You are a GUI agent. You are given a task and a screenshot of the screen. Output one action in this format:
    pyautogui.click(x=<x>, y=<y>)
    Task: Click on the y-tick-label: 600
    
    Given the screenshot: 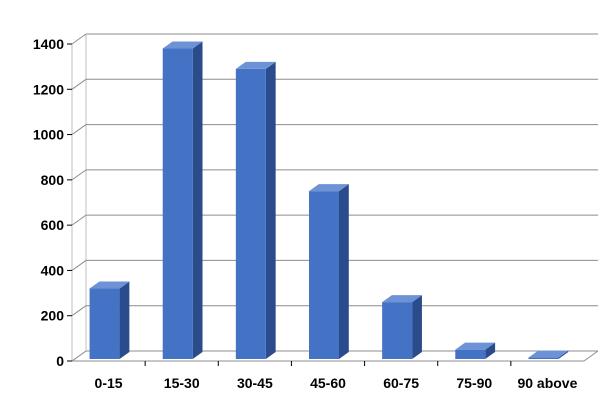 What is the action you would take?
    pyautogui.click(x=53, y=225)
    